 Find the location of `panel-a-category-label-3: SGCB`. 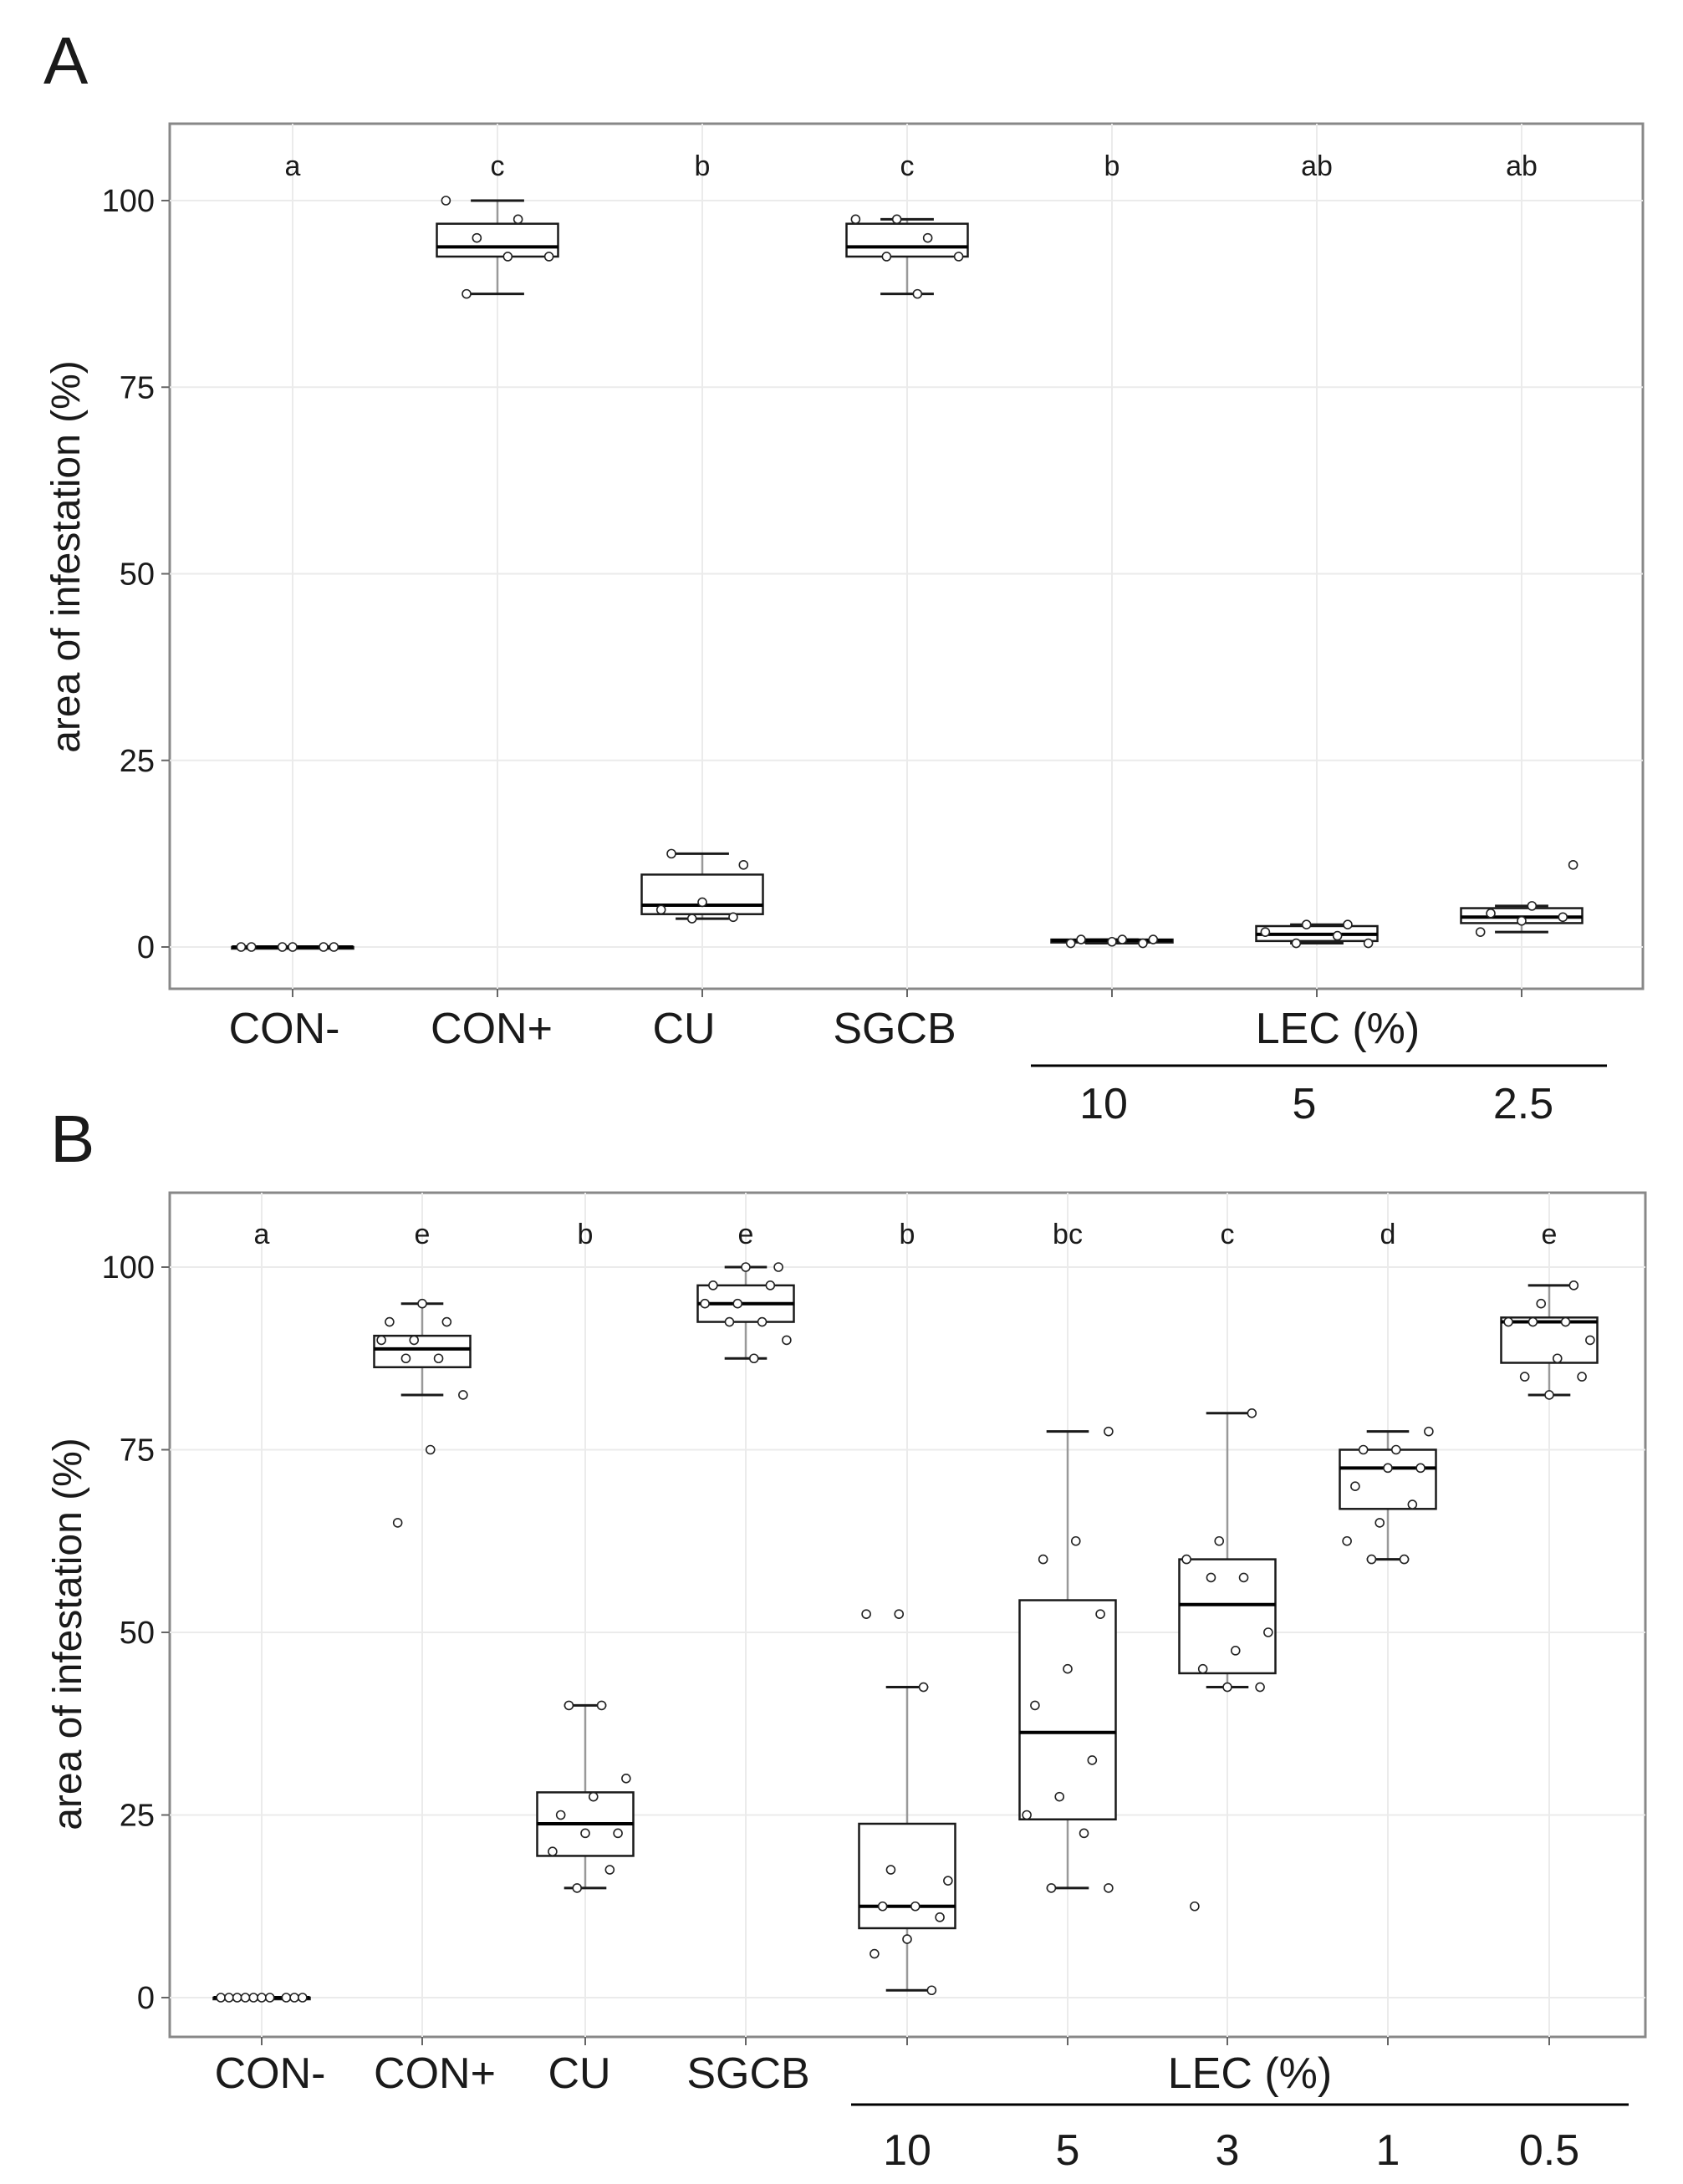

panel-a-category-label-3: SGCB is located at coordinates (894, 1029).